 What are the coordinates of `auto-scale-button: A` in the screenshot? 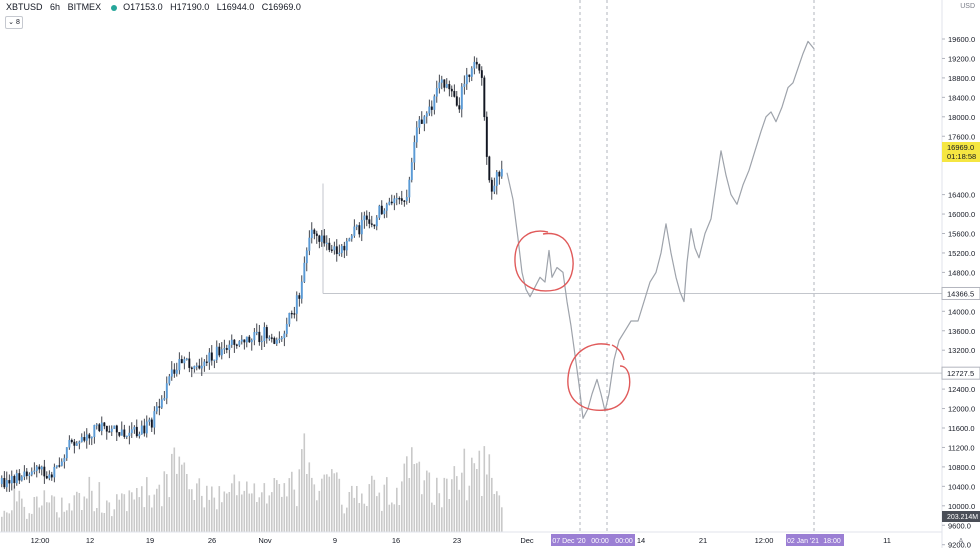 It's located at (961, 541).